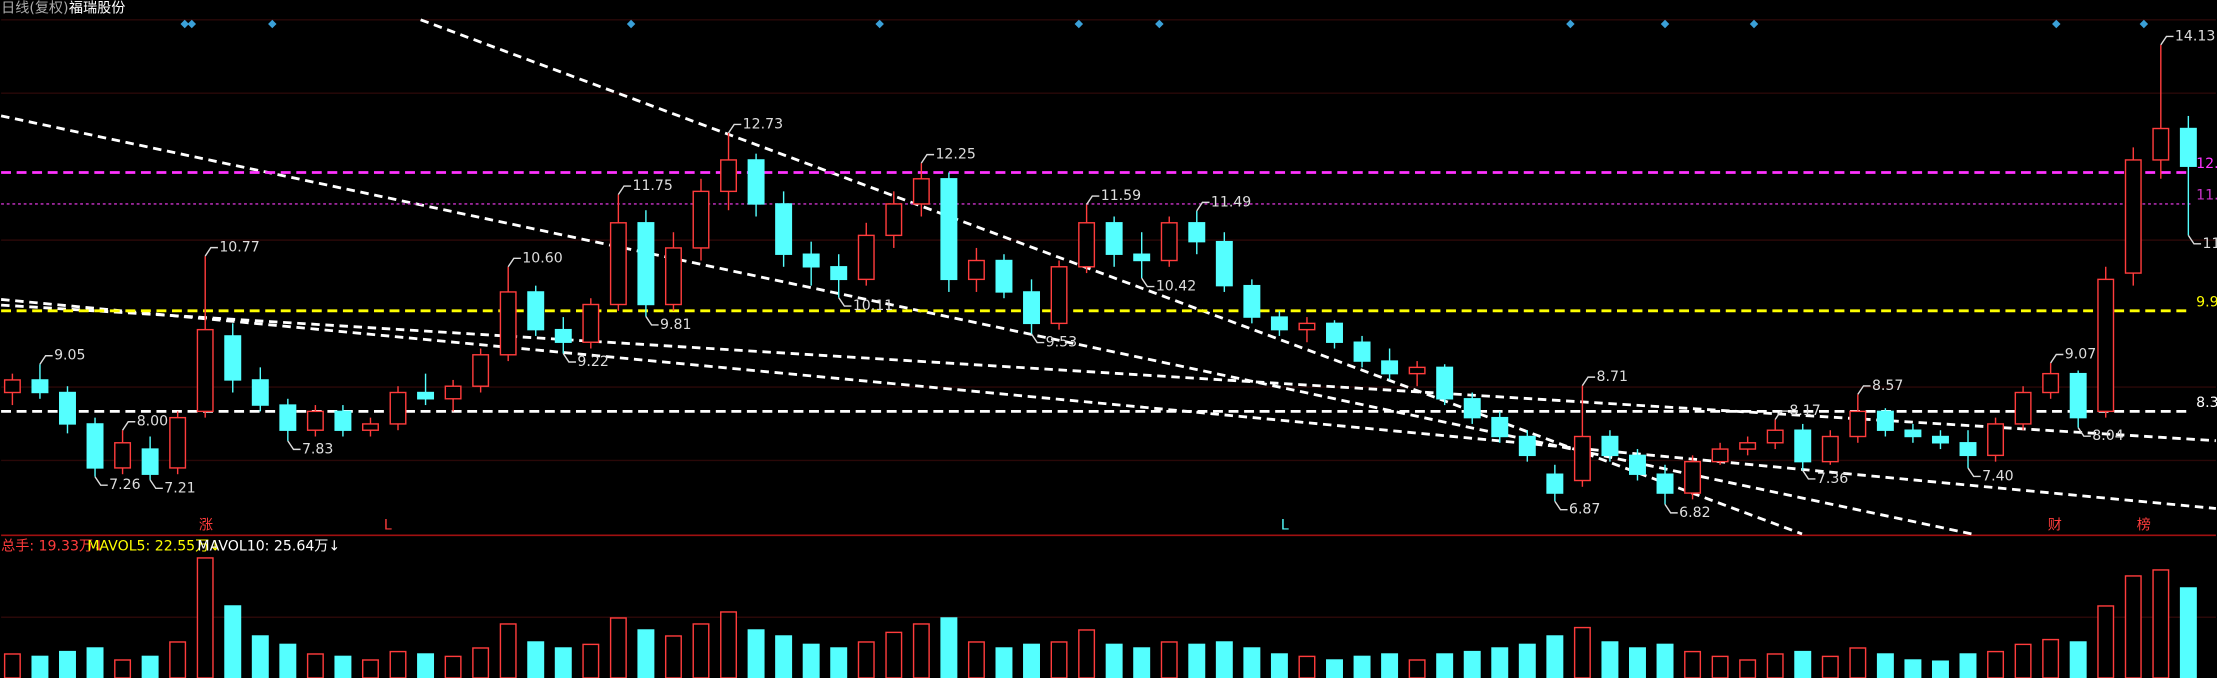 Image resolution: width=2217 pixels, height=678 pixels. What do you see at coordinates (206, 525) in the screenshot?
I see `event-marker: 涨` at bounding box center [206, 525].